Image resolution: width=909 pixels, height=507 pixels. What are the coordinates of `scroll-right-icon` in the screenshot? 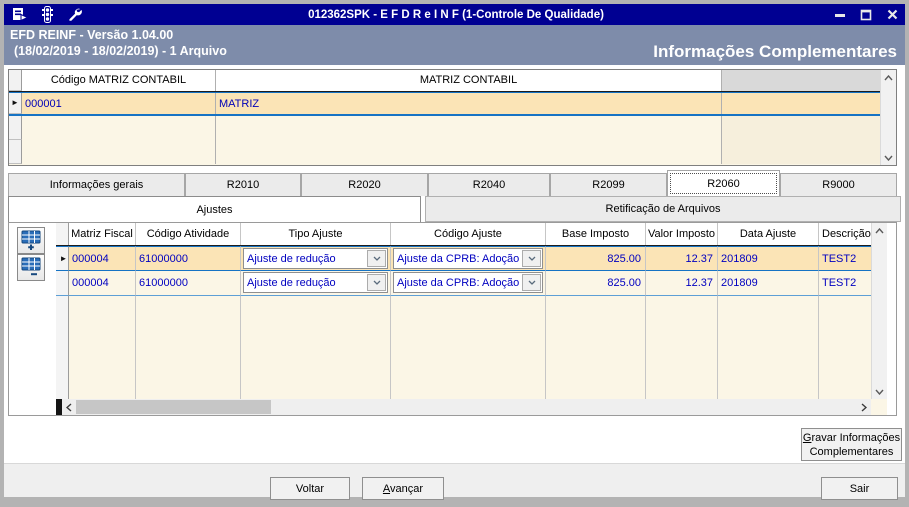 It's located at (864, 407).